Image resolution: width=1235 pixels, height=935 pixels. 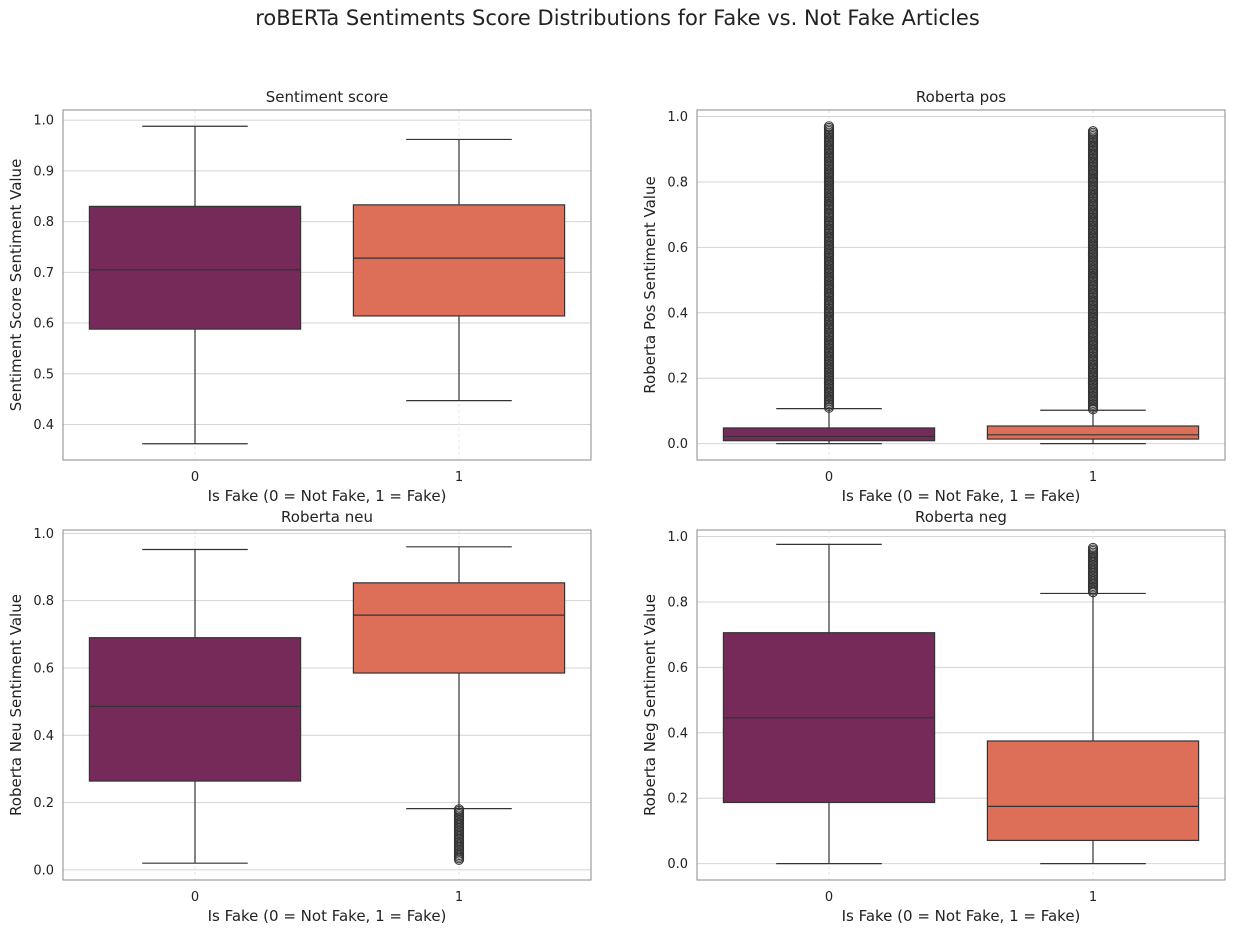 I want to click on y-axis-label: Roberta Neu Sentiment Value, so click(x=16, y=705).